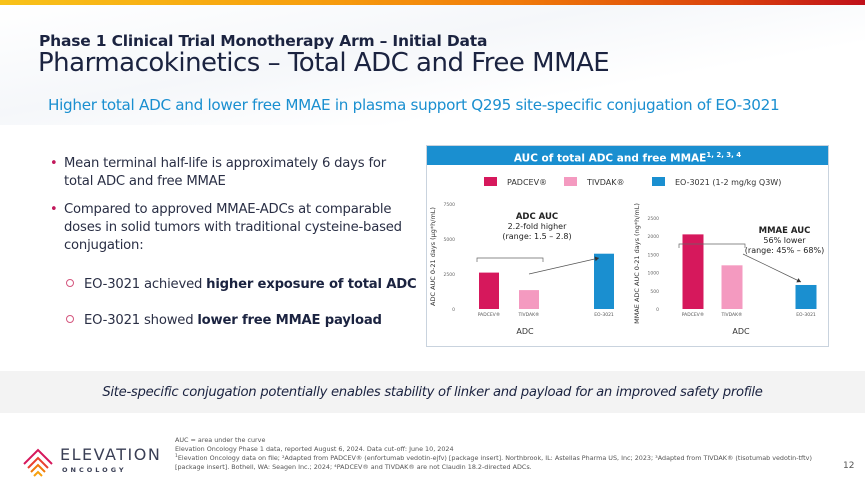 The image size is (865, 487). I want to click on sub-bullet-prefix: EO-3021 showed, so click(141, 320).